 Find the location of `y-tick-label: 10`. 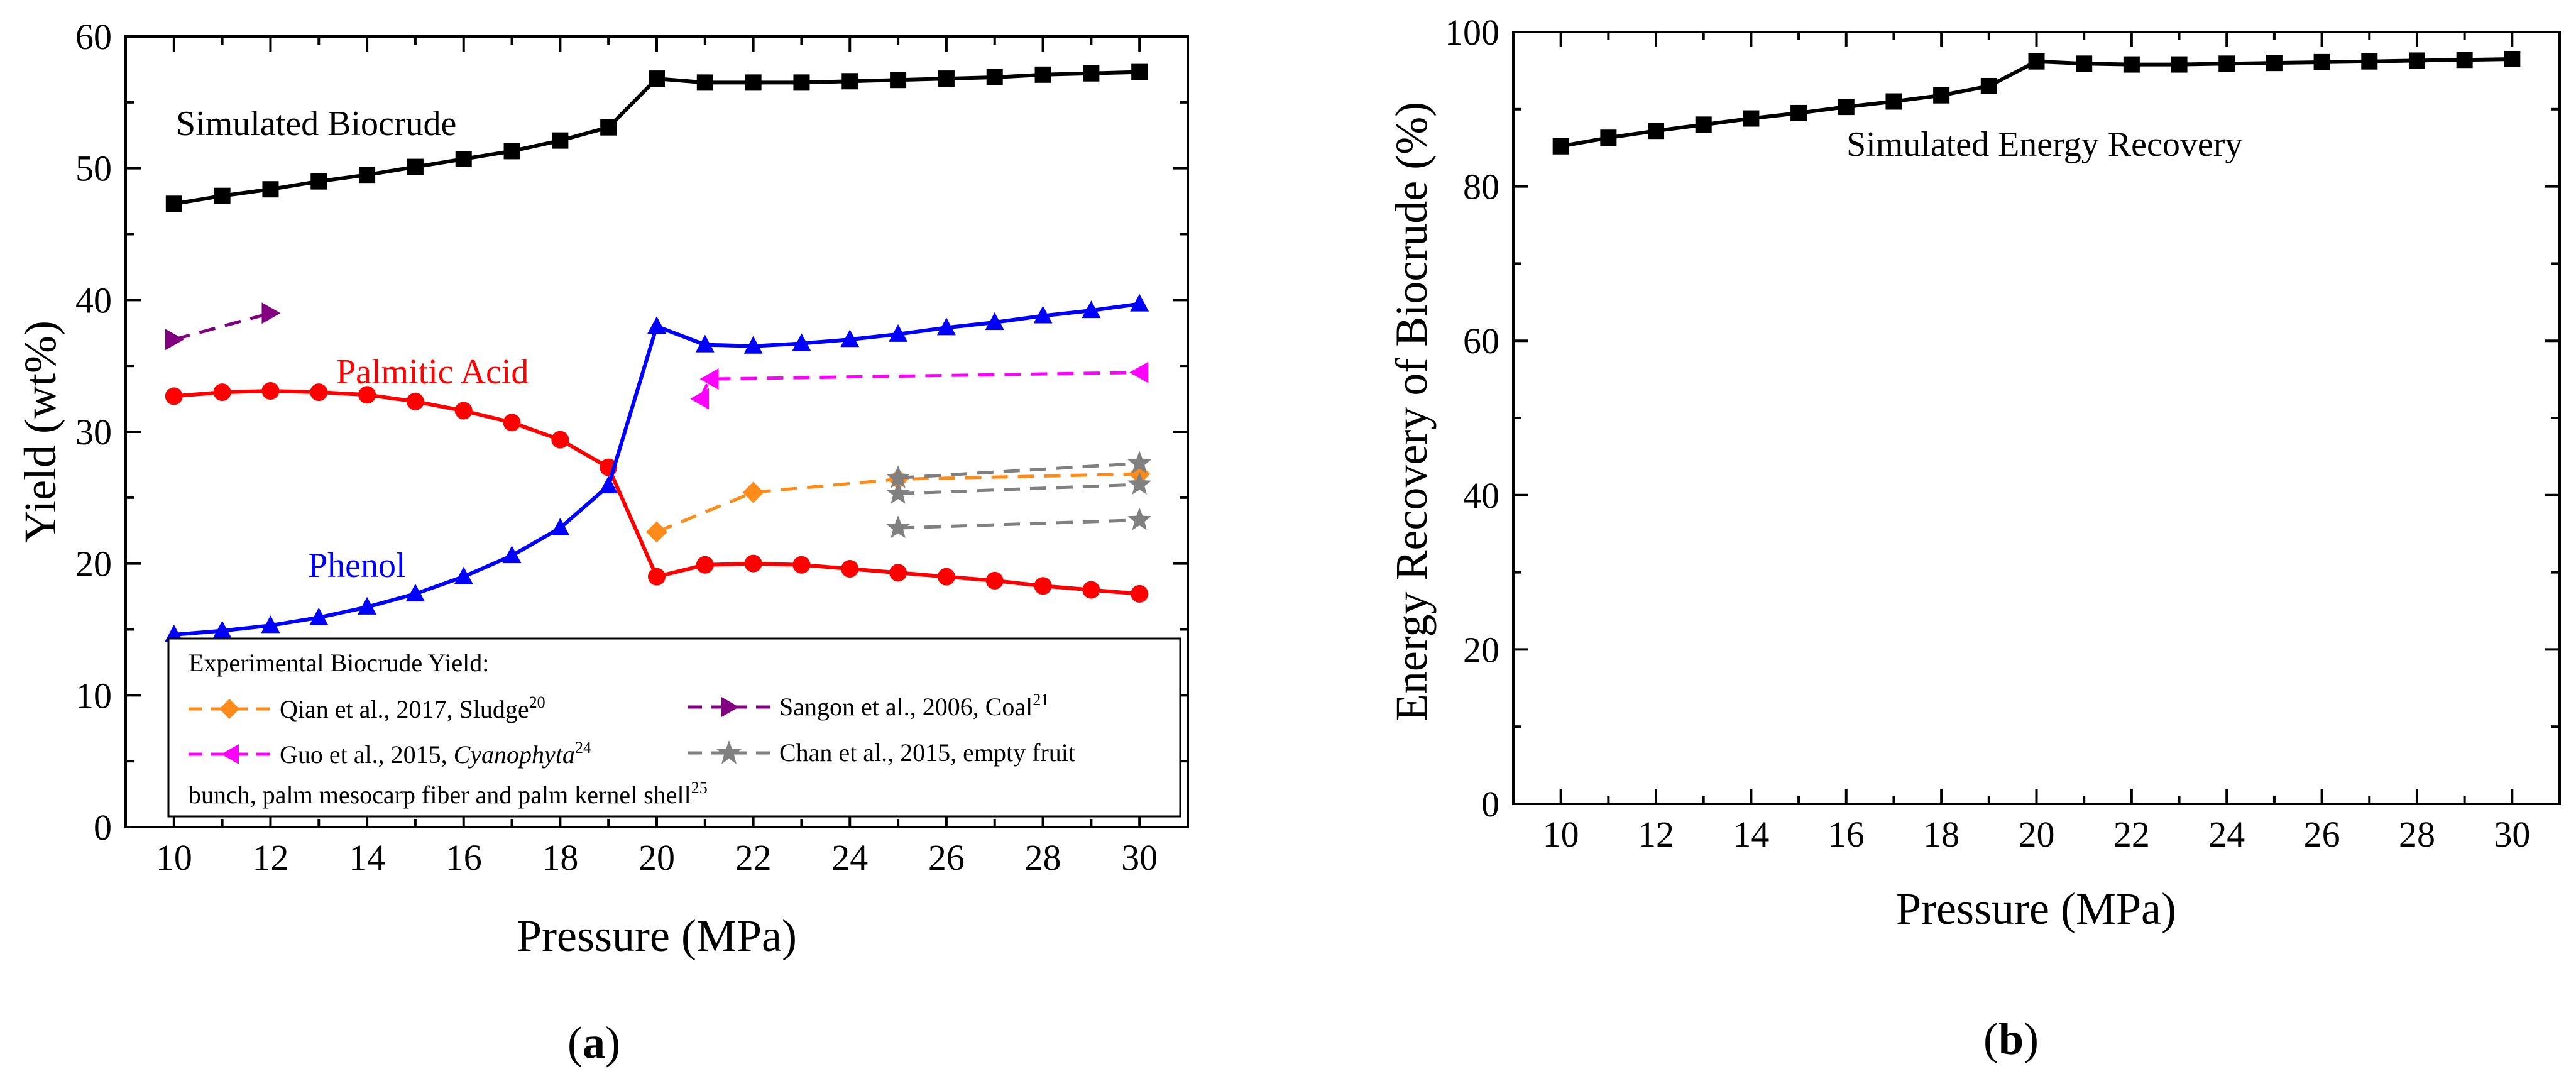

y-tick-label: 10 is located at coordinates (94, 695).